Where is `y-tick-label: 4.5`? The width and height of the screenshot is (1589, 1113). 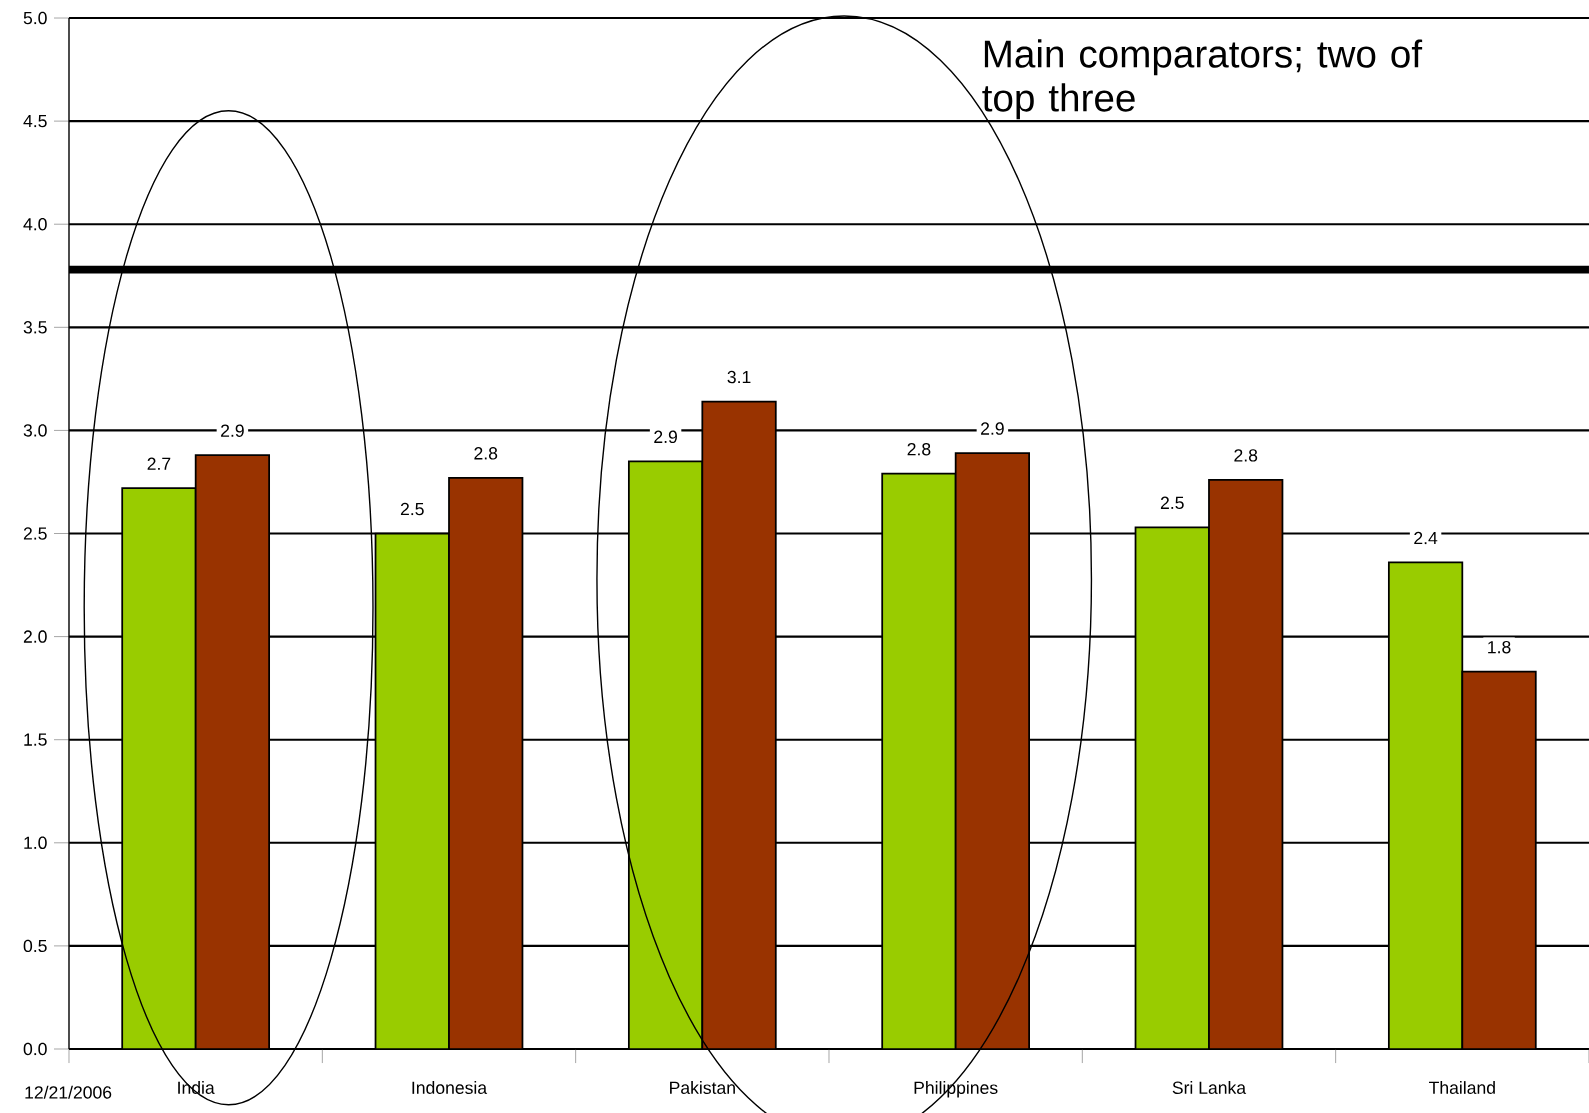 y-tick-label: 4.5 is located at coordinates (35, 121).